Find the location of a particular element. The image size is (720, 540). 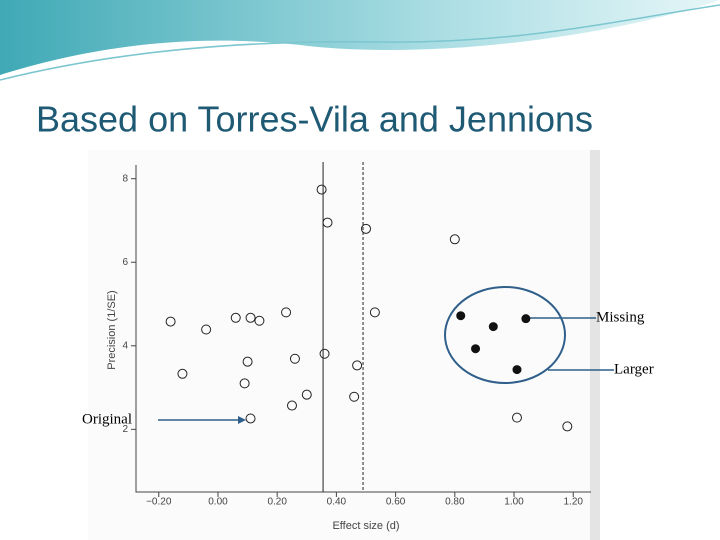

annotation: Missing is located at coordinates (620, 317).